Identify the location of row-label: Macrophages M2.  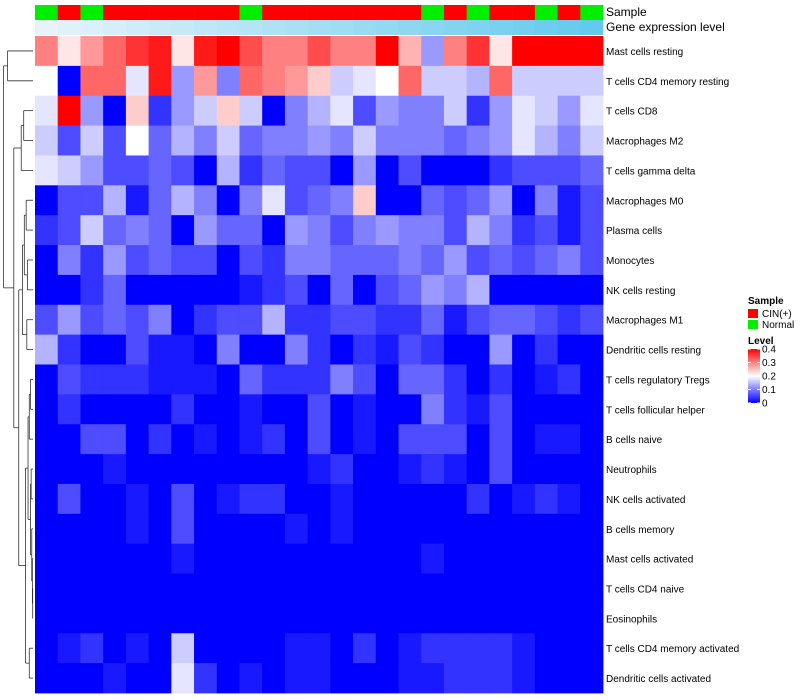
(645, 142).